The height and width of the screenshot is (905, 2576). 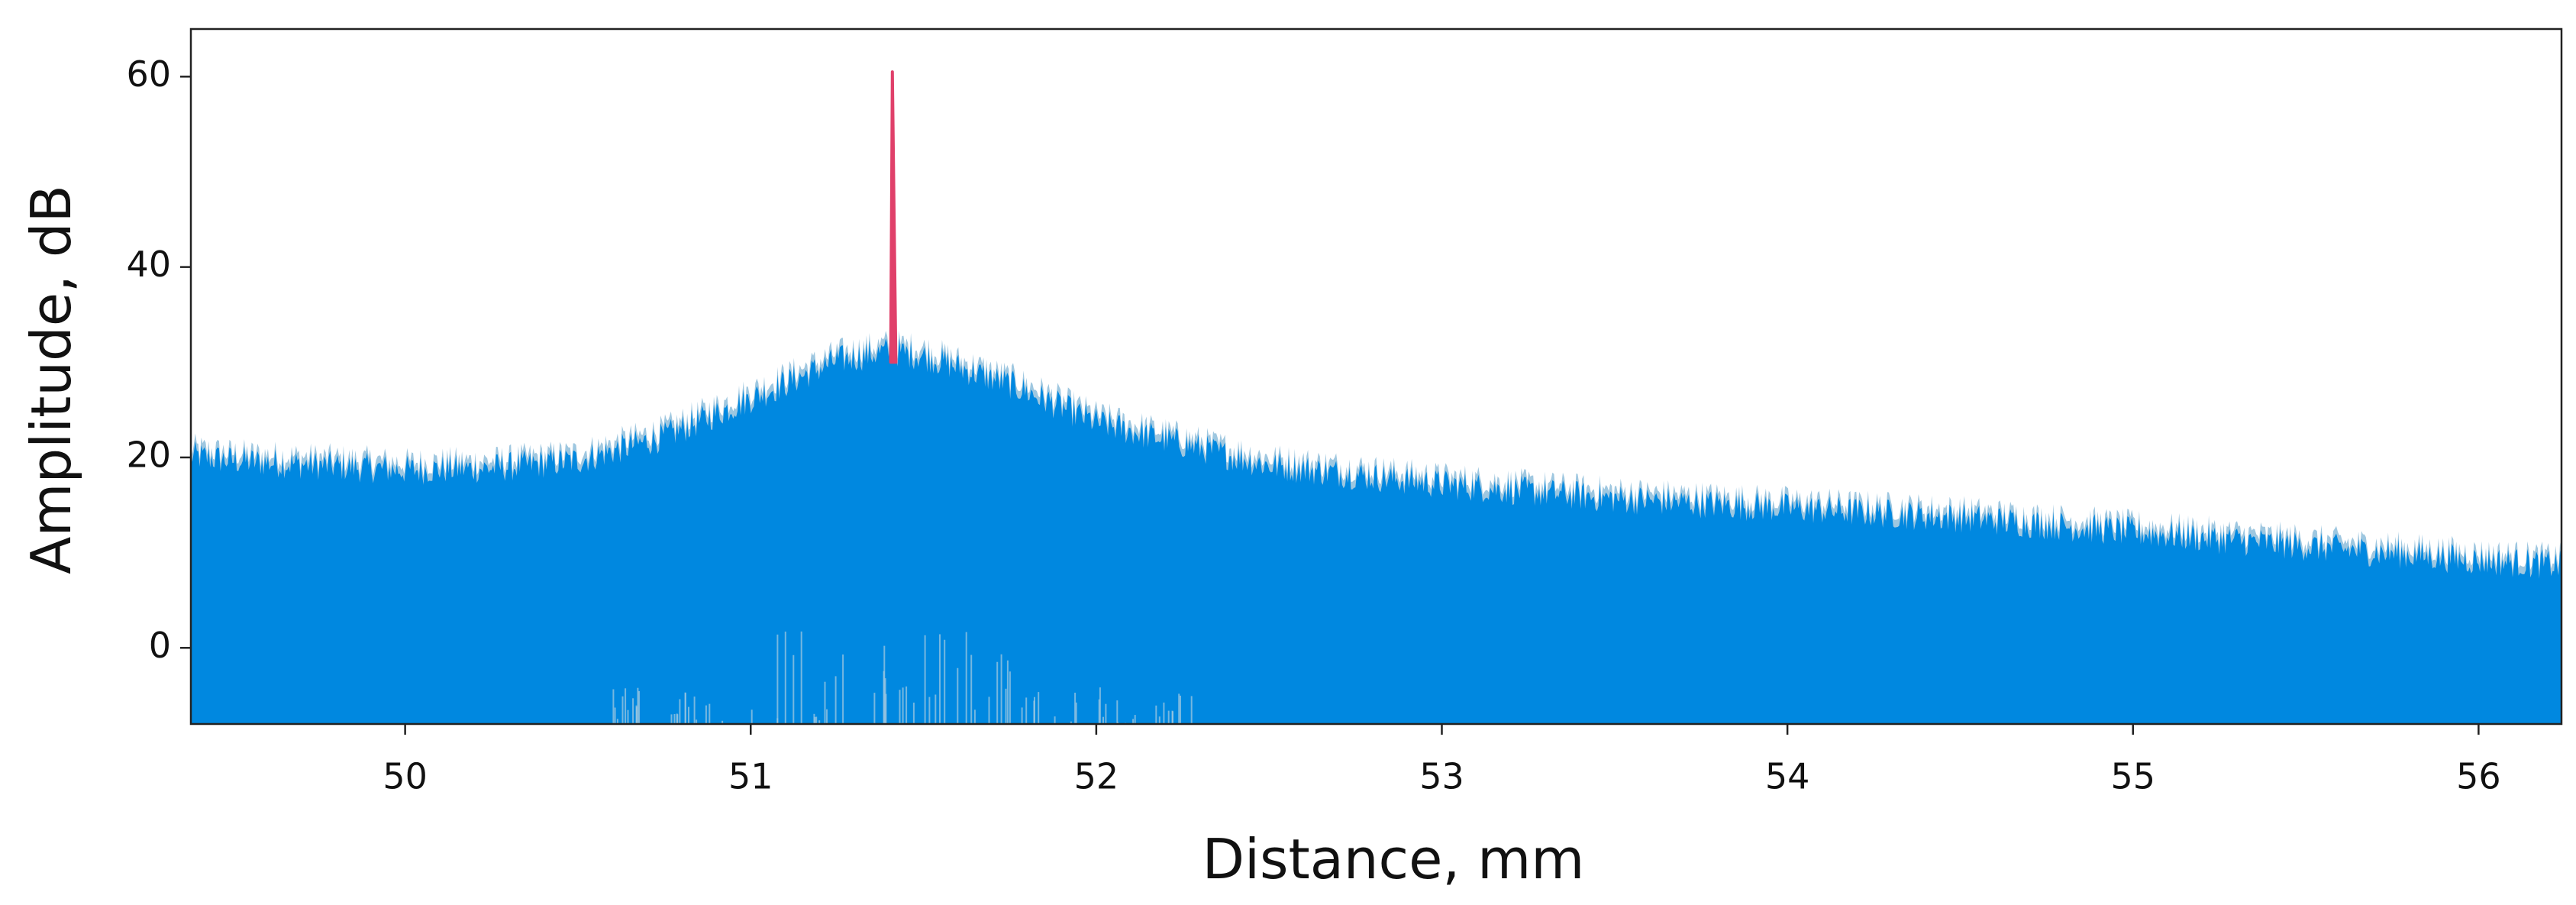 What do you see at coordinates (1787, 776) in the screenshot?
I see `x-tick-label: 54` at bounding box center [1787, 776].